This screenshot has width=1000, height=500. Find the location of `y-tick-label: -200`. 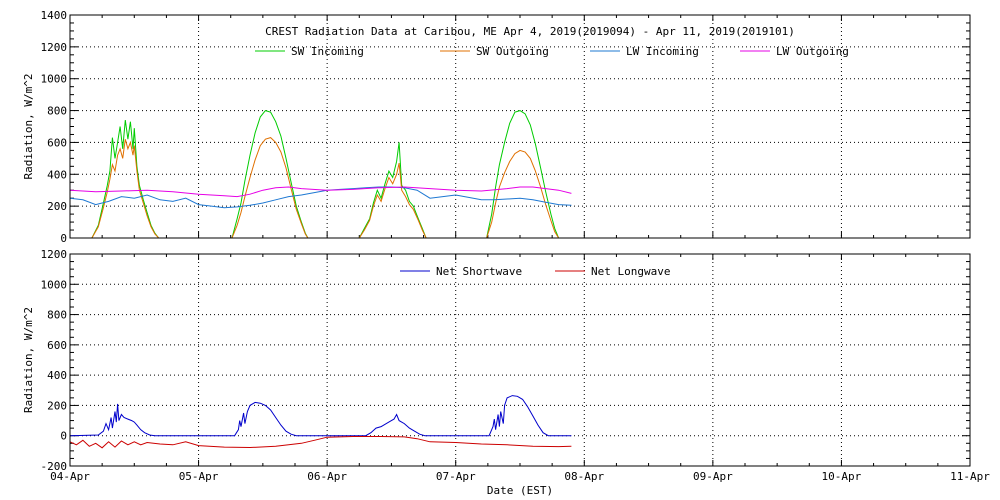

y-tick-label: -200 is located at coordinates (54, 466).